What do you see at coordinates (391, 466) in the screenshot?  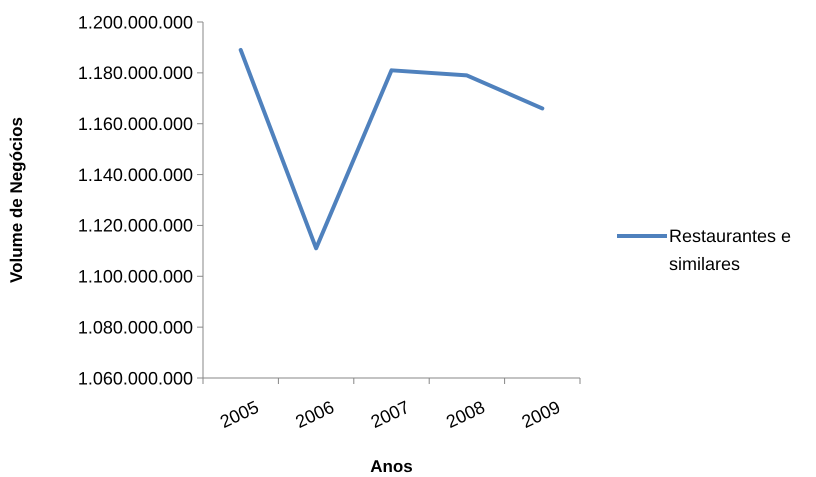 I see `x-axis-title: Anos` at bounding box center [391, 466].